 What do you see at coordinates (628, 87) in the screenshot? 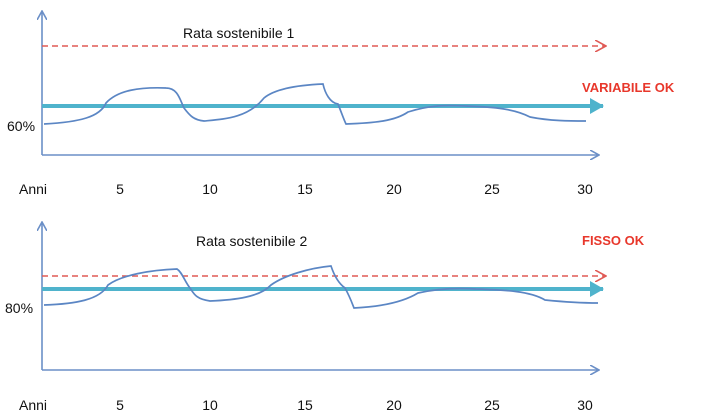
I see `status-label: VARIABILE OK` at bounding box center [628, 87].